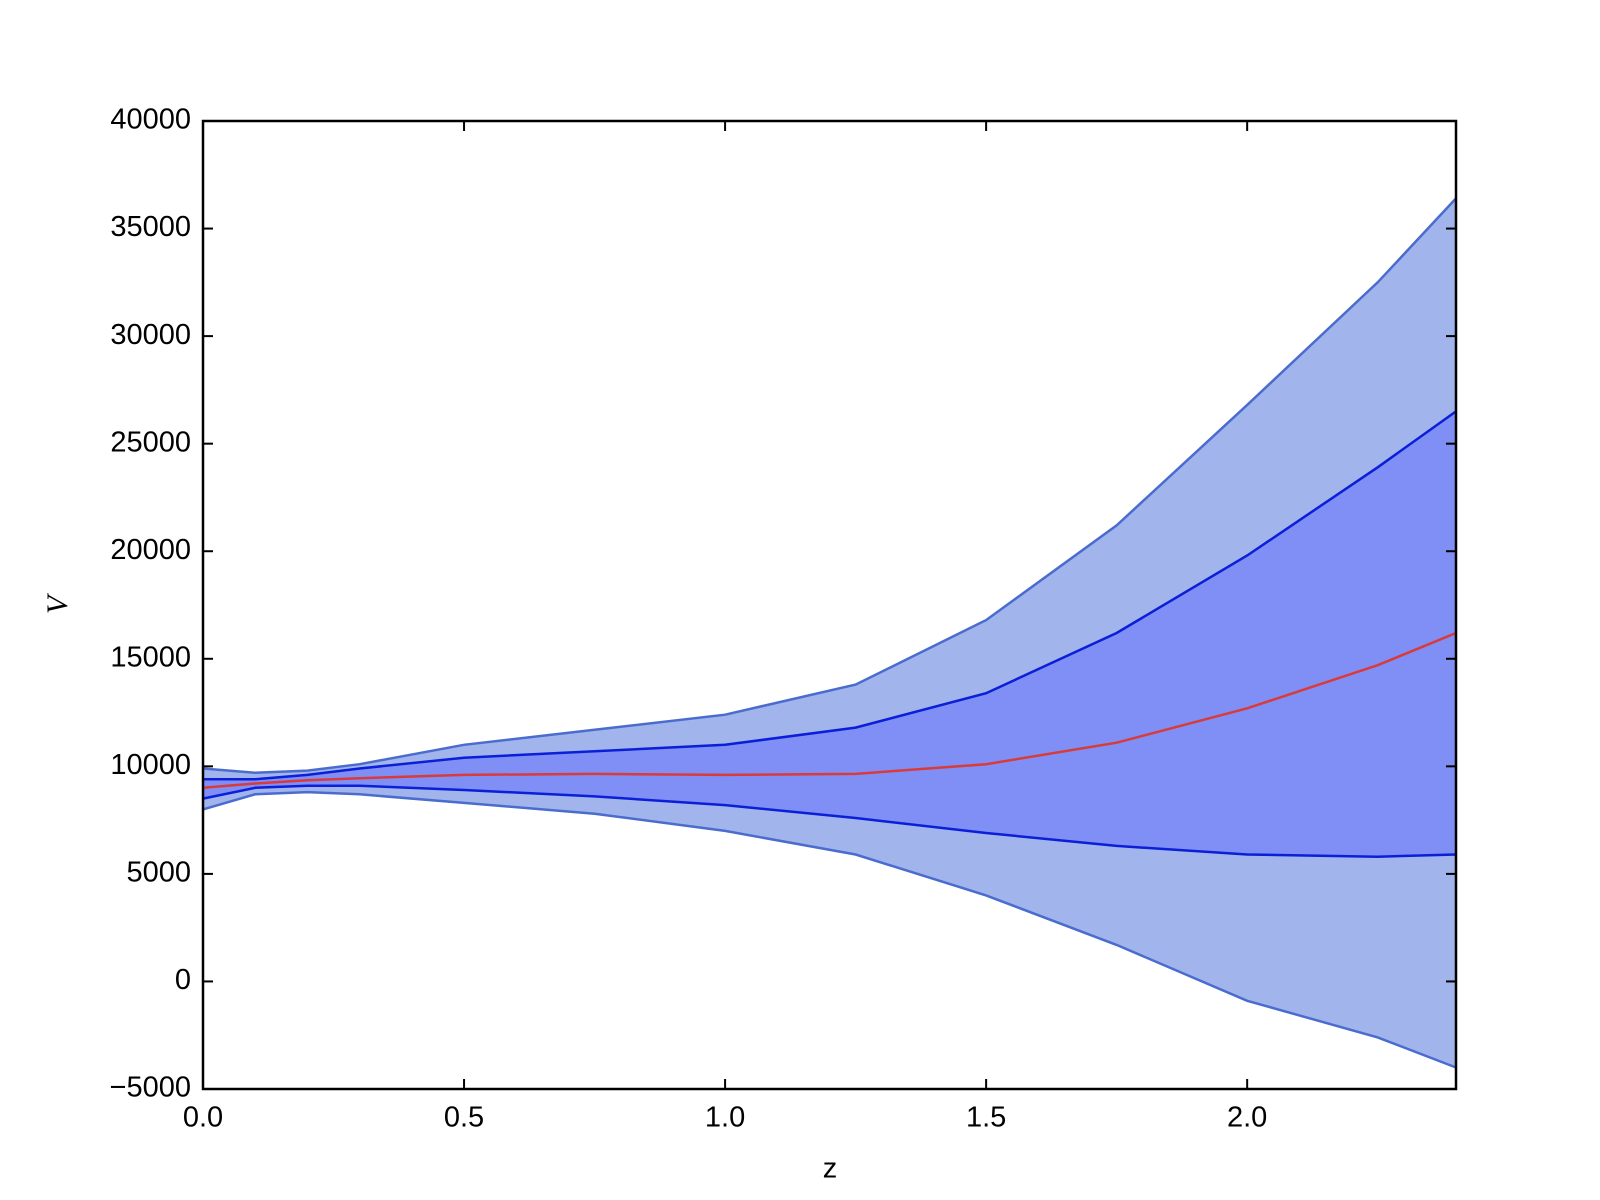 Image resolution: width=1600 pixels, height=1200 pixels. Describe the element at coordinates (183, 980) in the screenshot. I see `y-tick-label: 0` at that location.